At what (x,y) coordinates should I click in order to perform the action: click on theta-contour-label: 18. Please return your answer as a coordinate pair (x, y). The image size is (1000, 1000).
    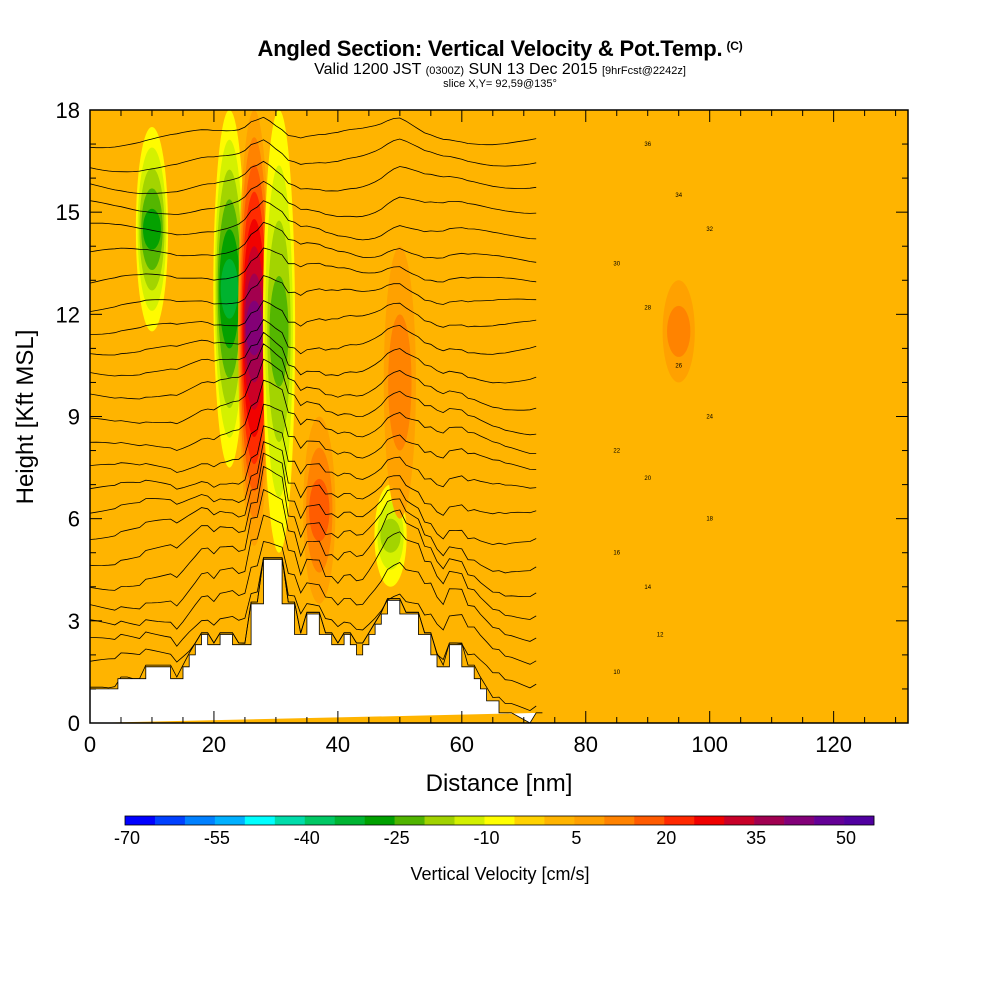
    Looking at the image, I should click on (709, 520).